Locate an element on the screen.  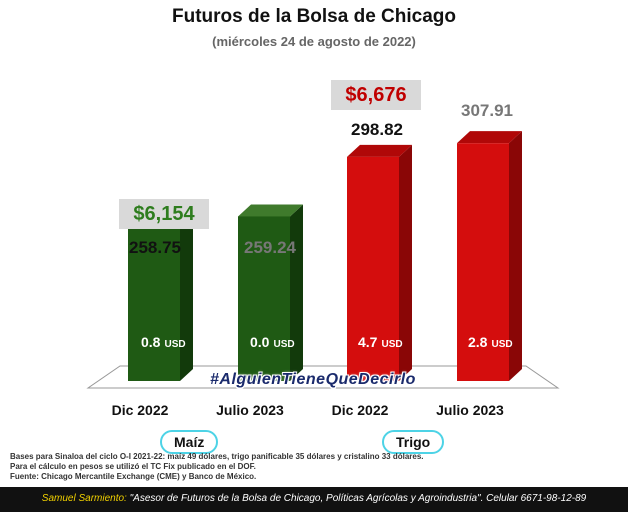
group-label-trigo: Trigo is located at coordinates (413, 442).